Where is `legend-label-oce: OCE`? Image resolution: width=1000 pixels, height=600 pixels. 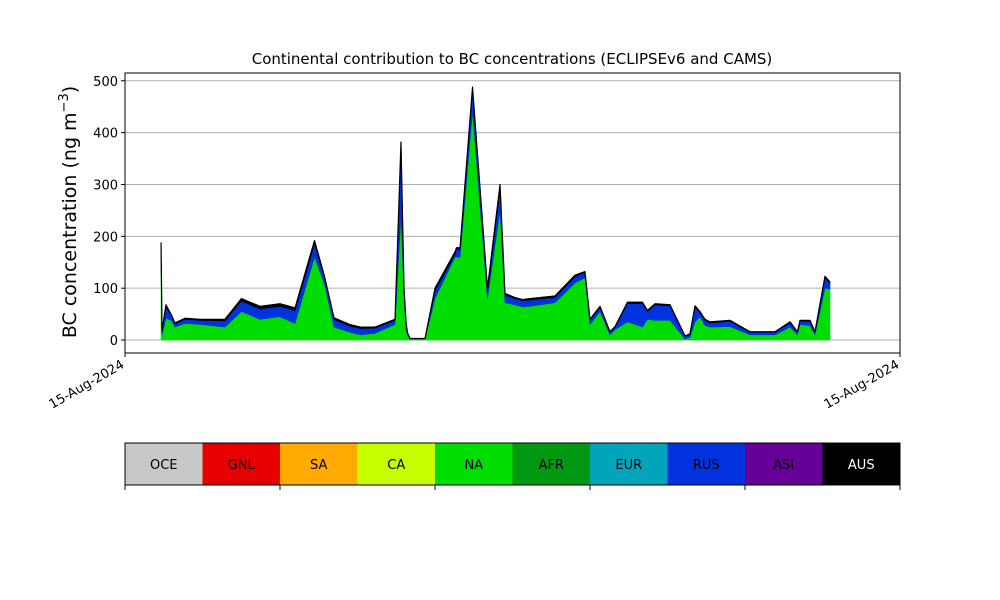 legend-label-oce: OCE is located at coordinates (164, 465).